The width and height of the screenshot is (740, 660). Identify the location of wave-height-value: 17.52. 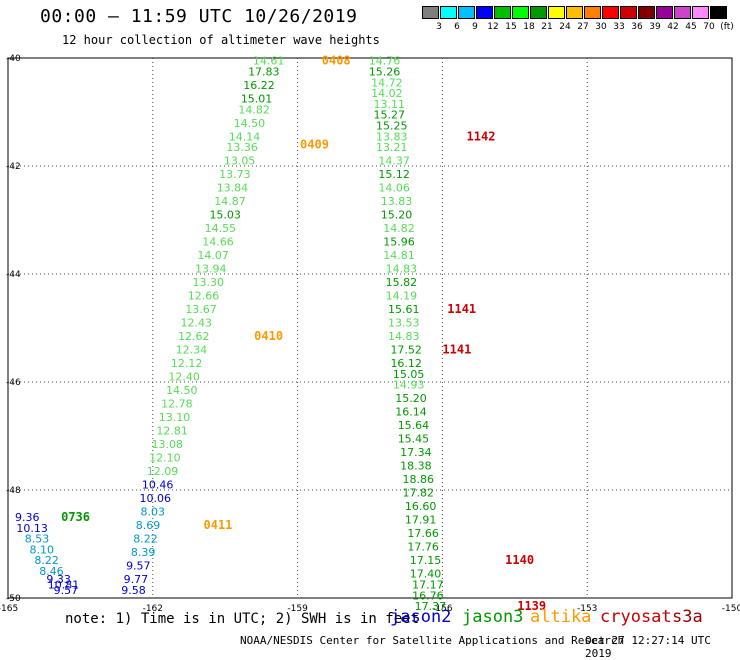
(406, 350).